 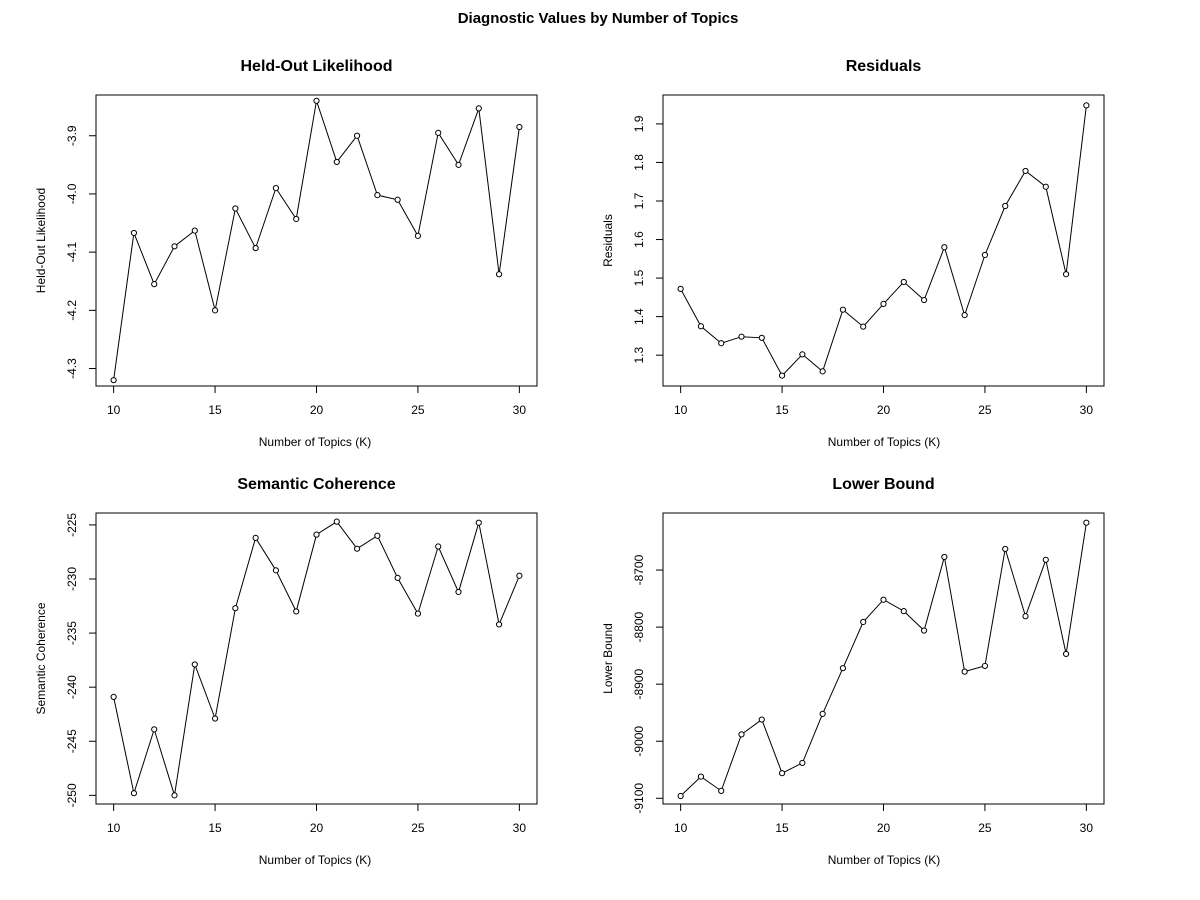 What do you see at coordinates (639, 277) in the screenshot?
I see `y-tick-label: 1.5` at bounding box center [639, 277].